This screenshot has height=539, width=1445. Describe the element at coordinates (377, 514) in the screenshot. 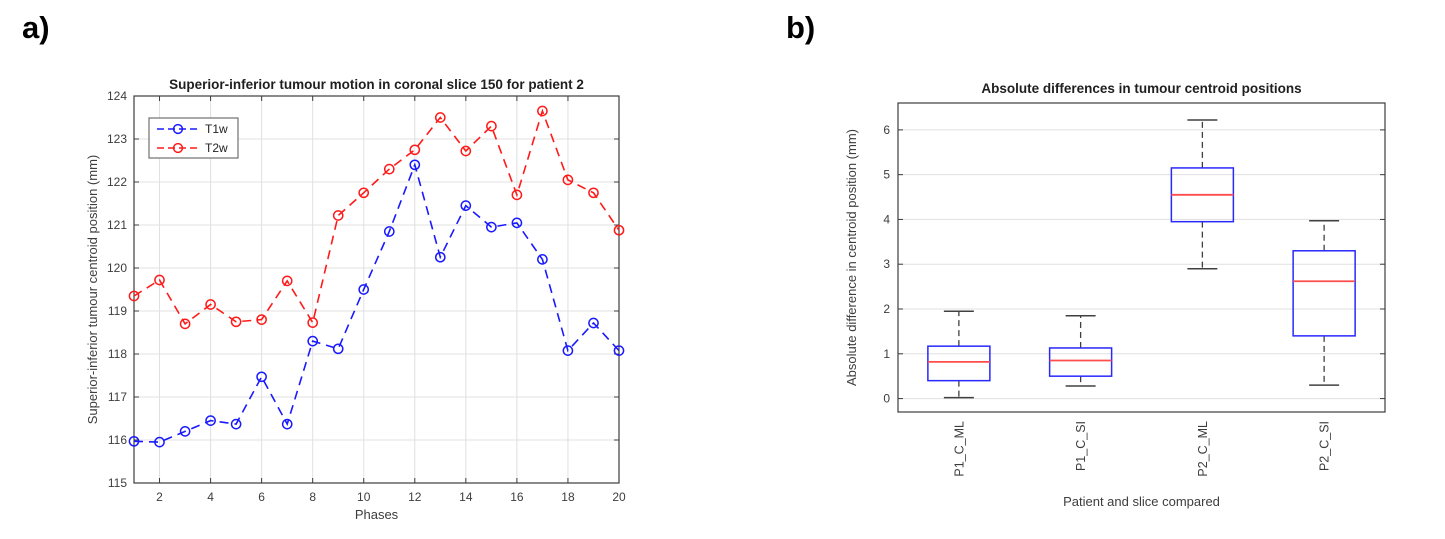

I see `chart-a-xlabel: Phases` at that location.